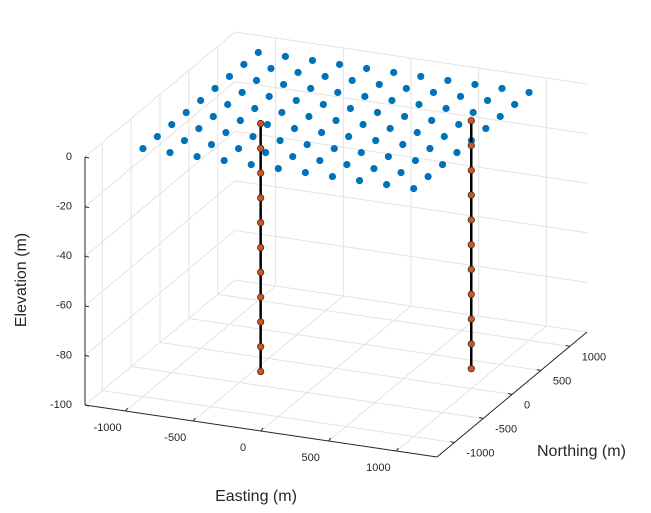 The image size is (651, 513). I want to click on x-tick-label: -1000, so click(108, 428).